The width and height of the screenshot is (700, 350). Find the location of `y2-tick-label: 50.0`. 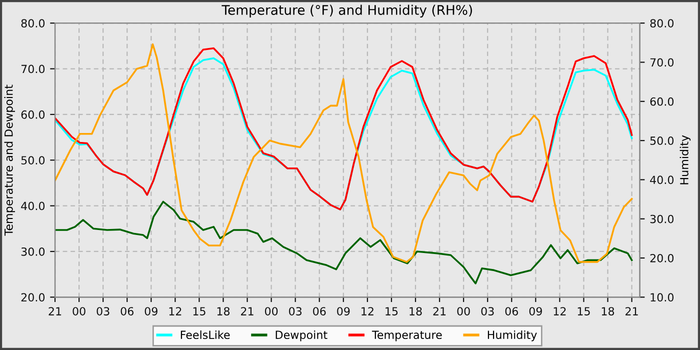

y2-tick-label: 50.0 is located at coordinates (662, 140).